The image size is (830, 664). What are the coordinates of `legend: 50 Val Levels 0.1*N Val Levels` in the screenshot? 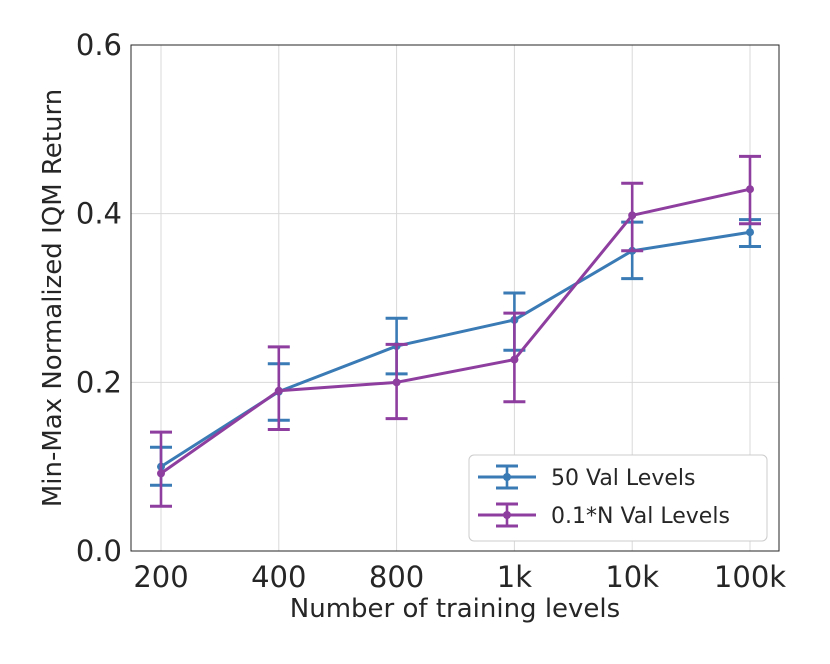 It's located at (618, 498).